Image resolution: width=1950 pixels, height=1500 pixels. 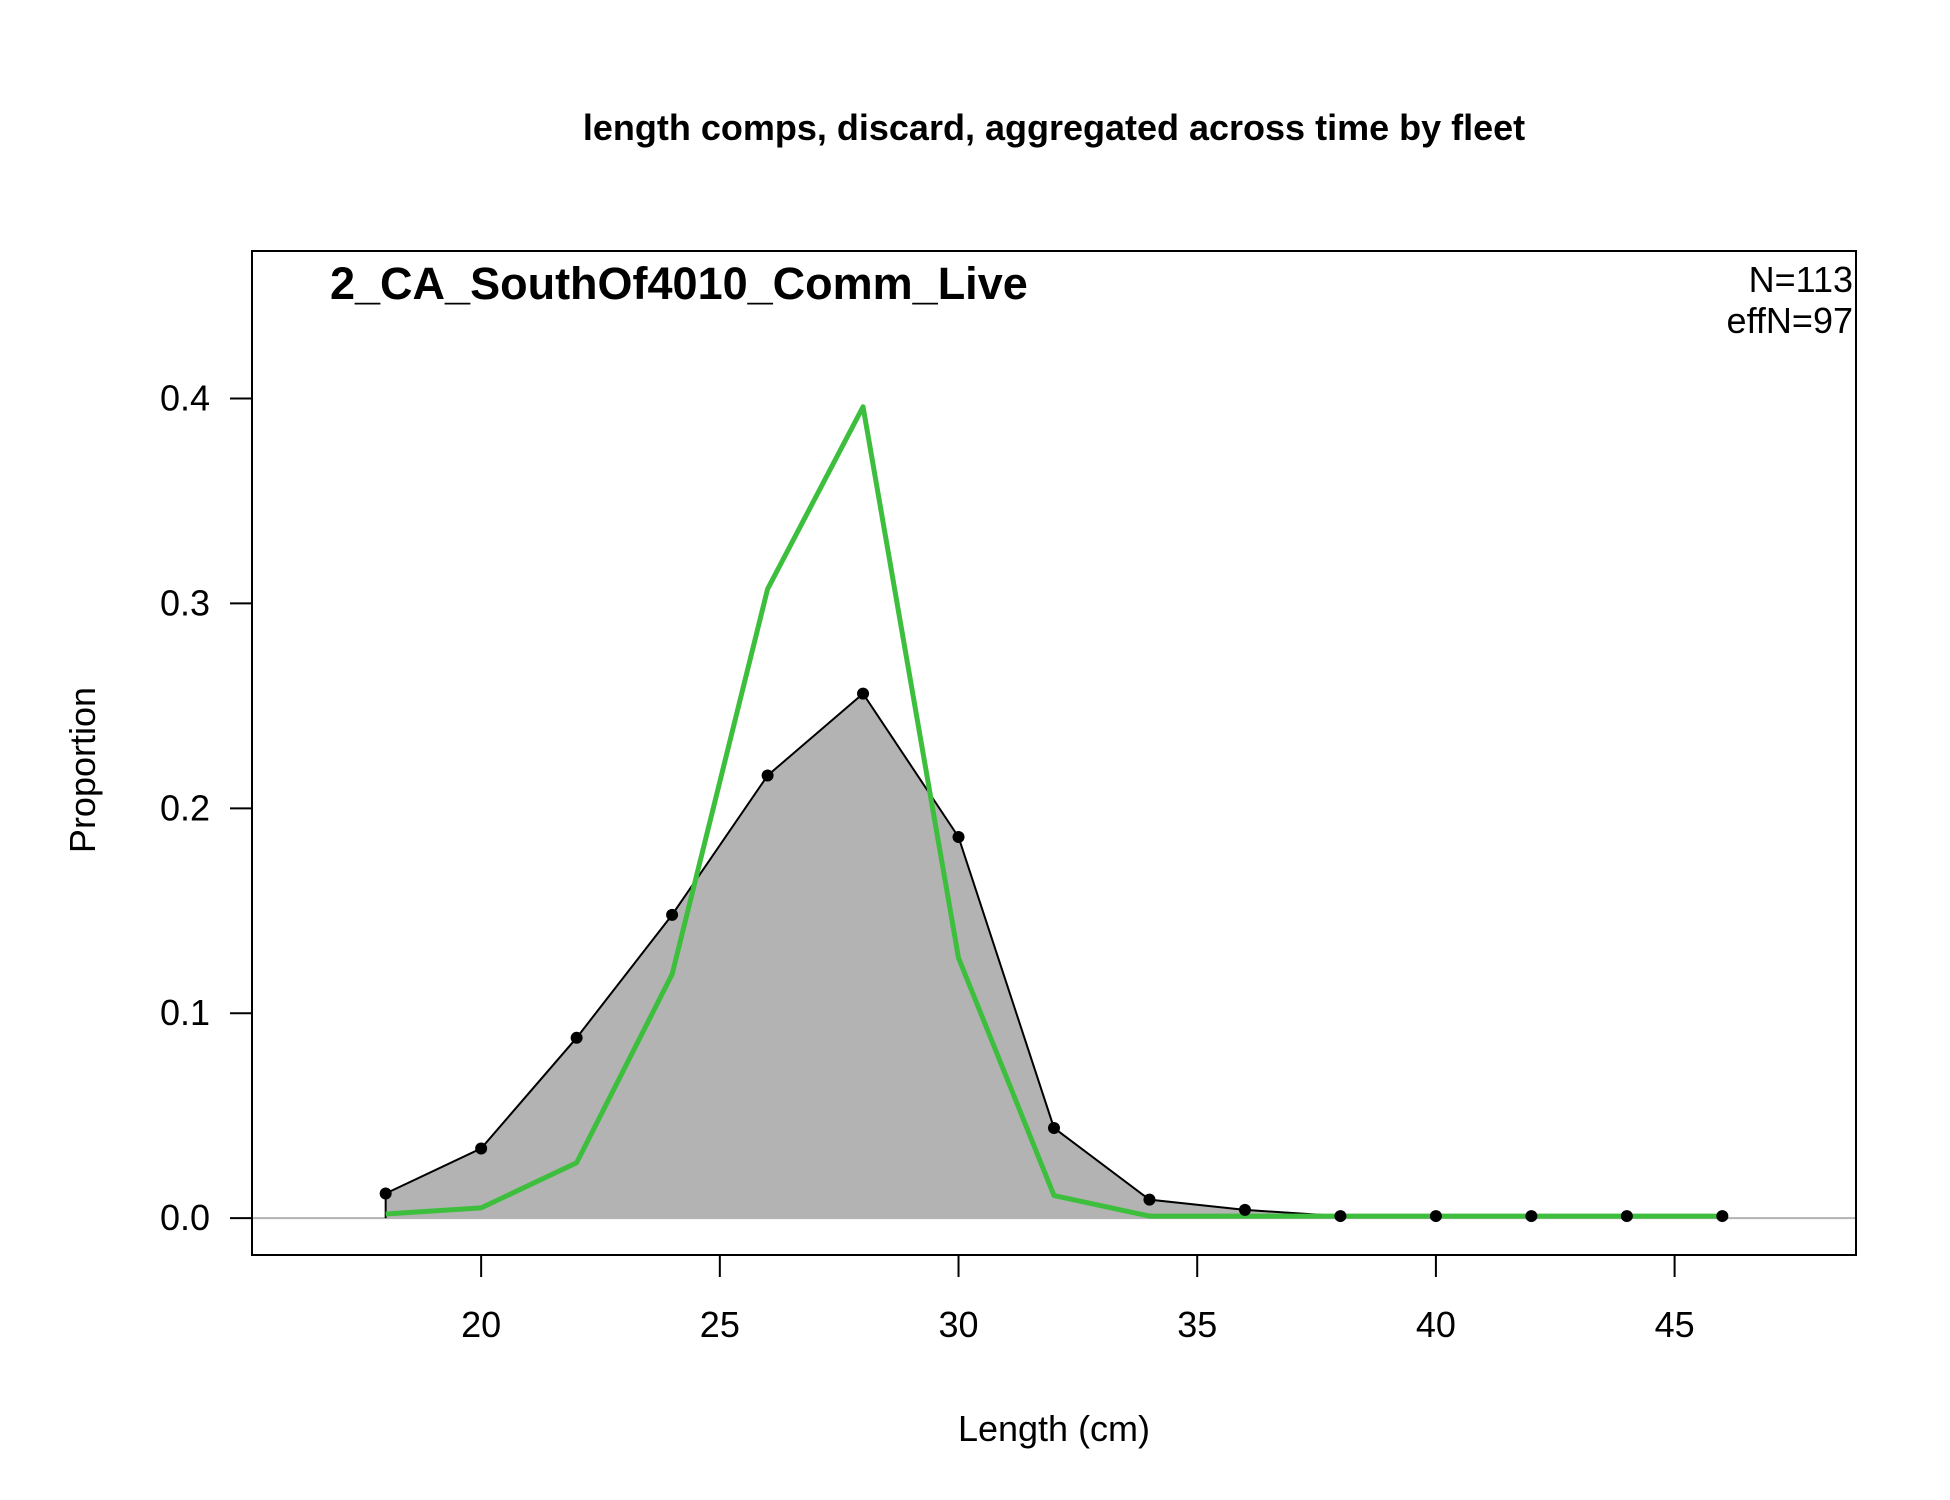 What do you see at coordinates (1675, 1324) in the screenshot?
I see `x-tick-label: 45` at bounding box center [1675, 1324].